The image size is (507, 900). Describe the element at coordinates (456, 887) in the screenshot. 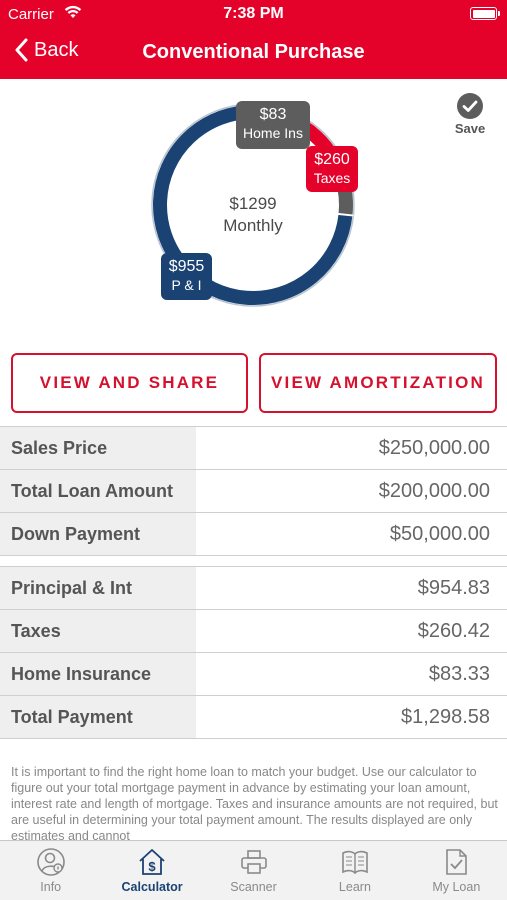

I see `tab-my-loan-label: My Loan` at that location.